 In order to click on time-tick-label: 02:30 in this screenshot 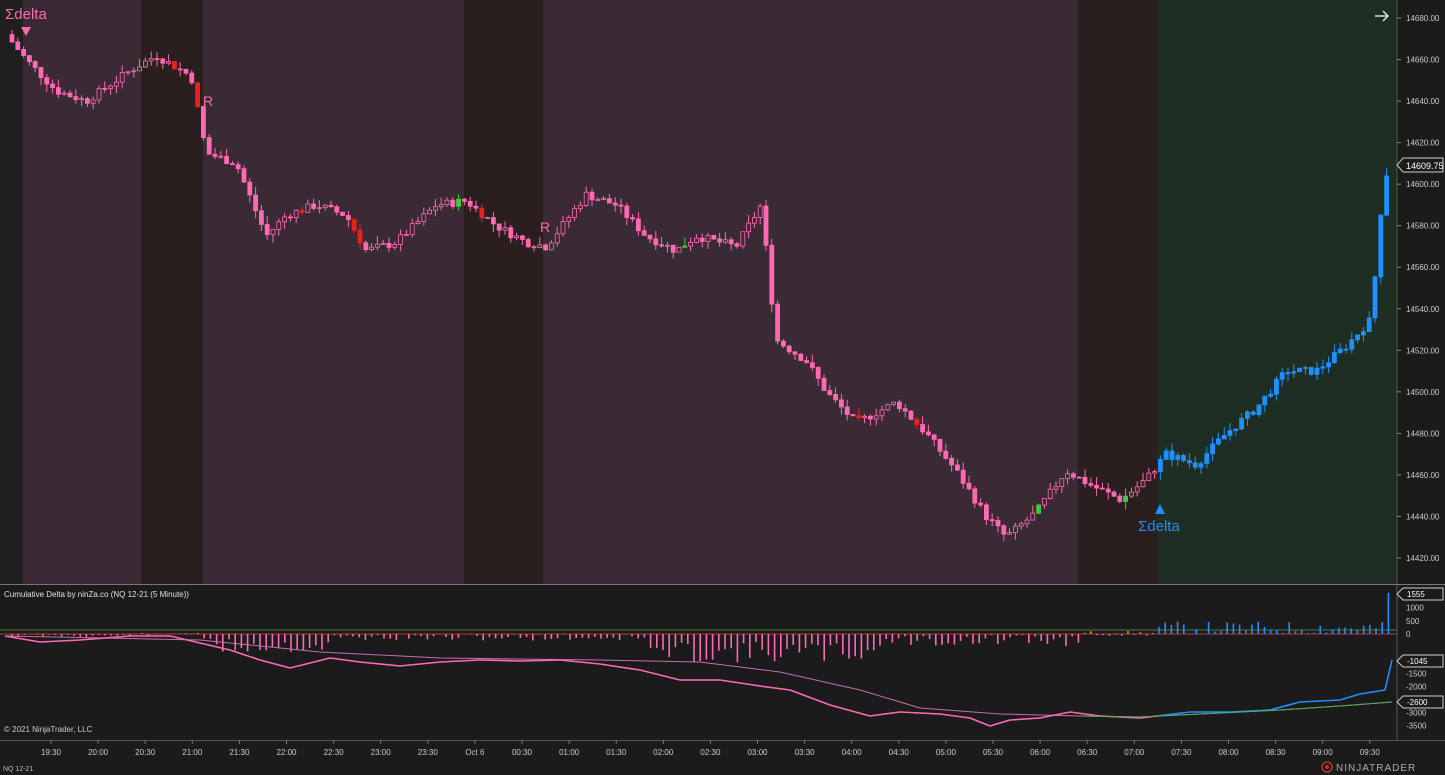, I will do `click(710, 752)`.